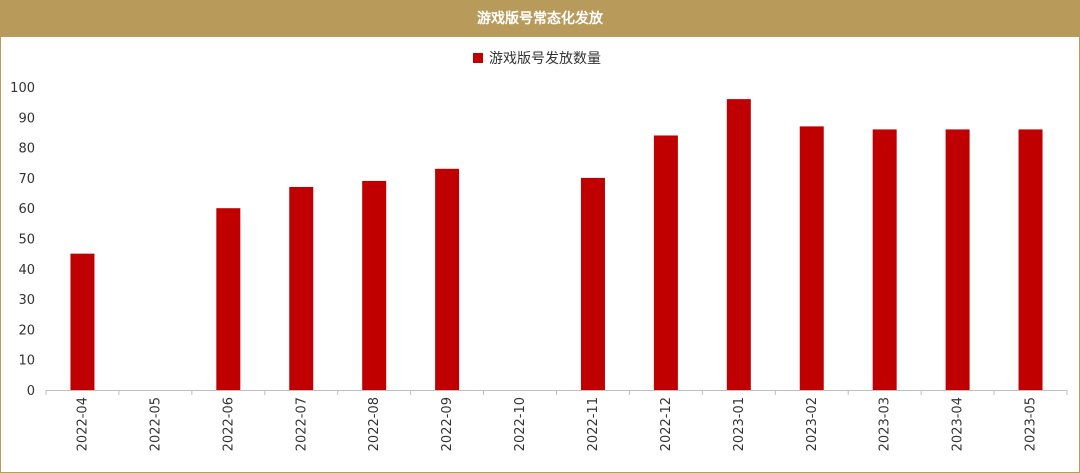 The width and height of the screenshot is (1080, 473). What do you see at coordinates (1031, 424) in the screenshot?
I see `x-tick-label: 2023-05` at bounding box center [1031, 424].